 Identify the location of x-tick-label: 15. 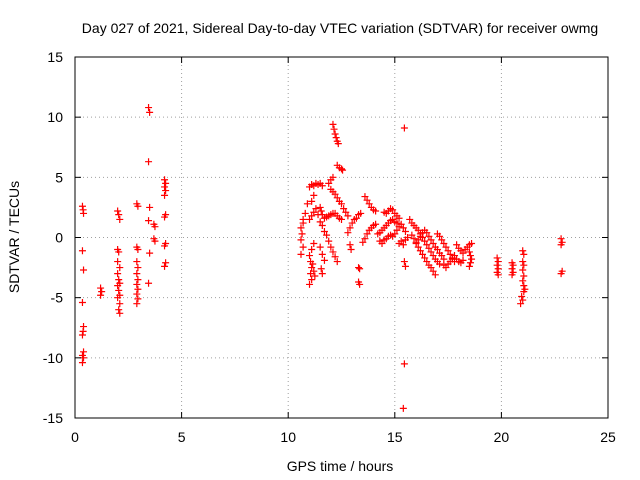
(395, 437).